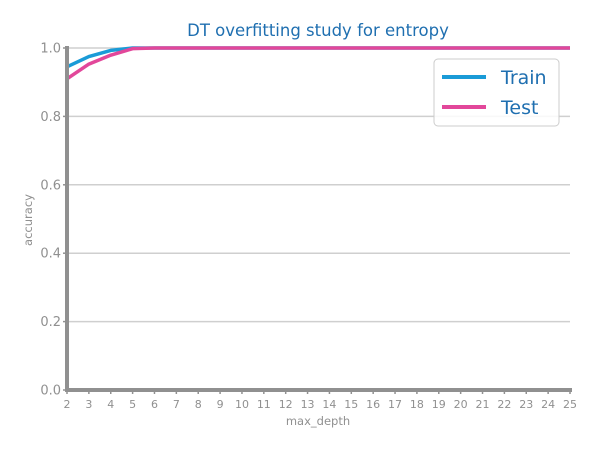  I want to click on x-tick-label: 16, so click(373, 404).